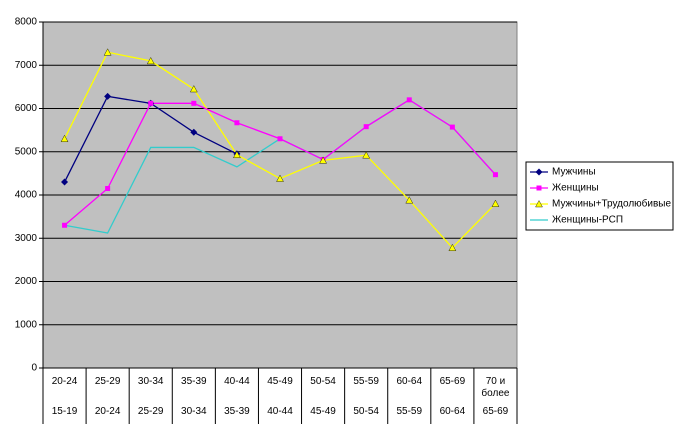 This screenshot has height=434, width=680. Describe the element at coordinates (599, 196) in the screenshot. I see `legend-box` at that location.